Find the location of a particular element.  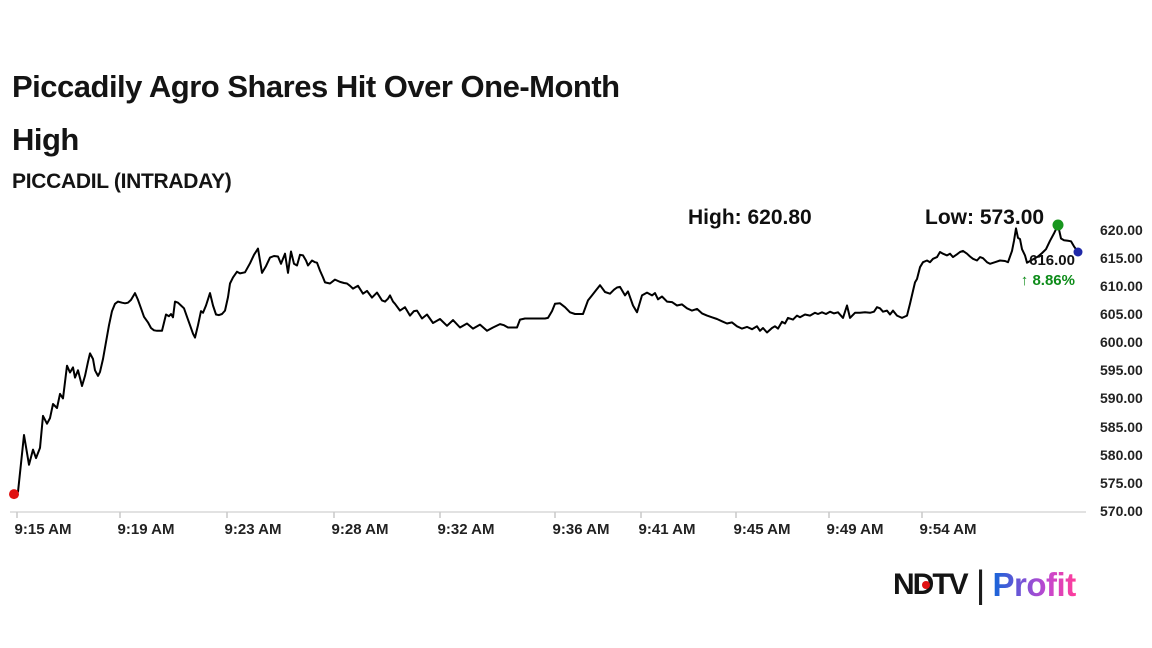

x-axis-label: 9:23 AM is located at coordinates (253, 529).